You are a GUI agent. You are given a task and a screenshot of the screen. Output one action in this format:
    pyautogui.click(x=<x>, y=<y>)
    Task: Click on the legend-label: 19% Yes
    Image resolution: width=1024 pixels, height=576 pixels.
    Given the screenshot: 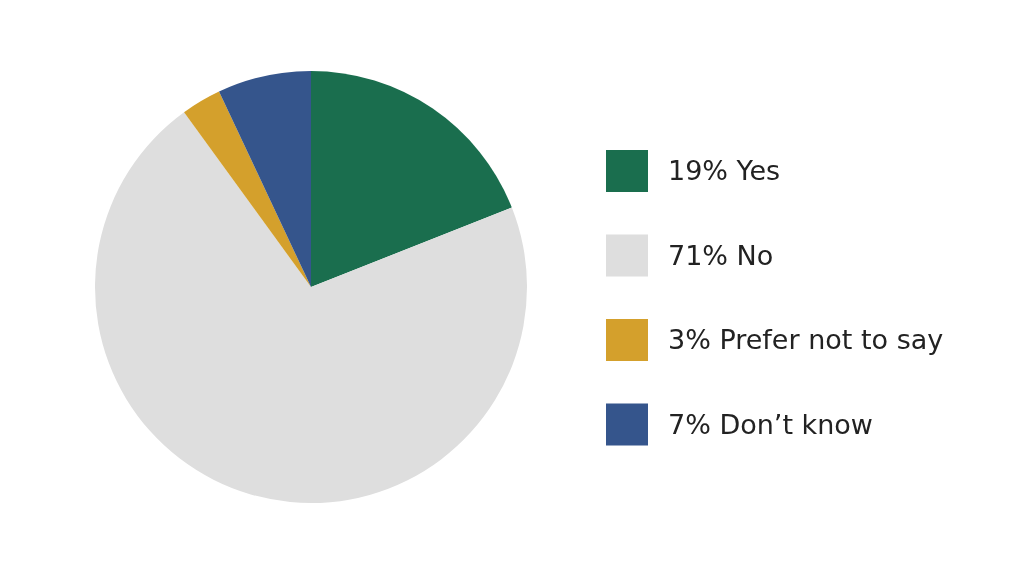 What is the action you would take?
    pyautogui.click(x=724, y=171)
    